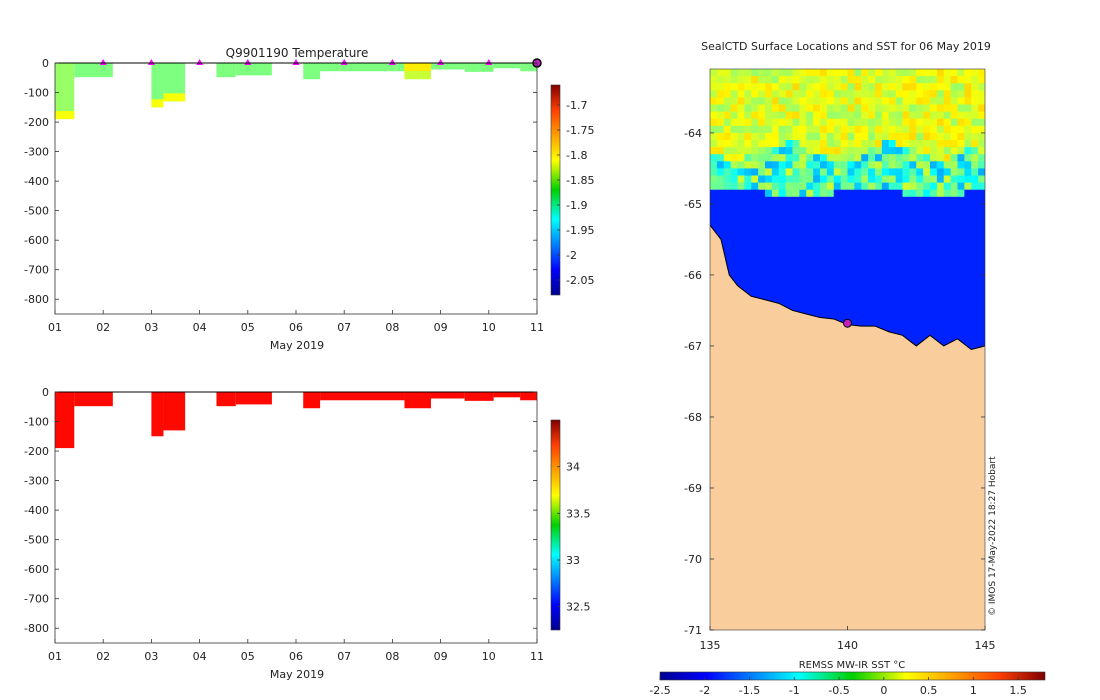 This screenshot has width=1100, height=700. I want to click on ytick-label-0: 0, so click(45, 392).